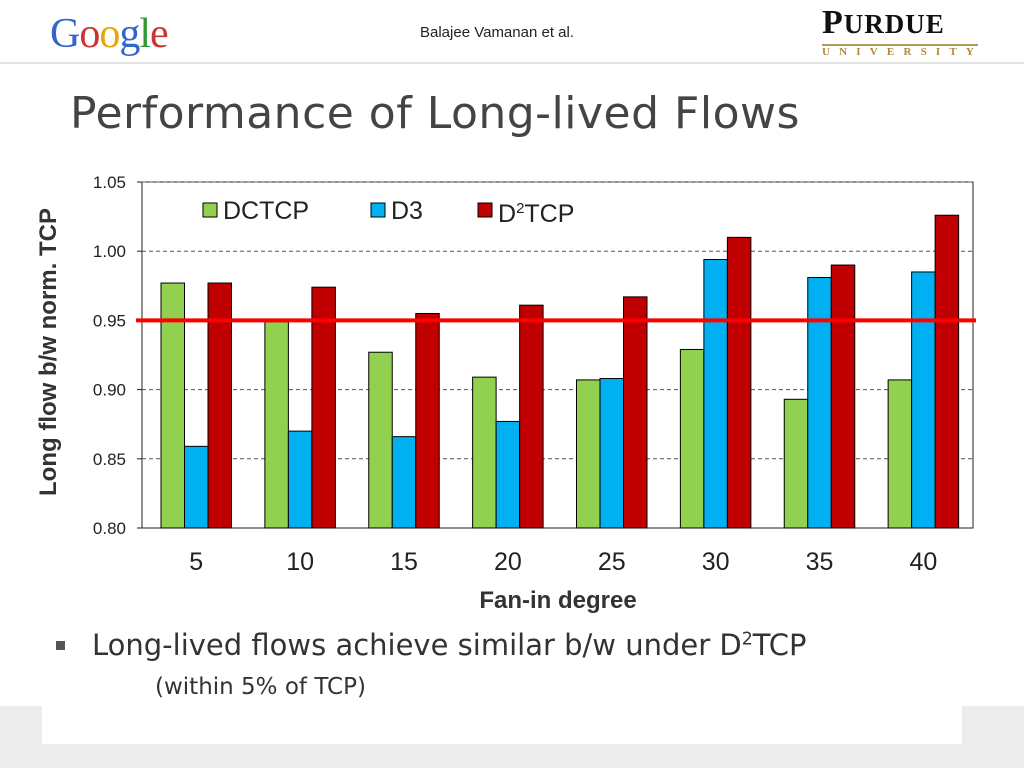 The height and width of the screenshot is (768, 1024). I want to click on y-tick-label: 1.00, so click(109, 251).